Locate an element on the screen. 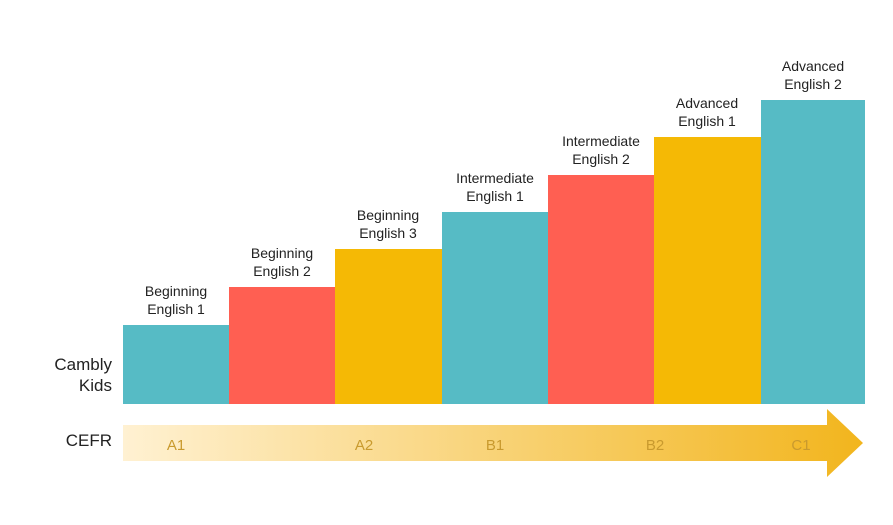 This screenshot has width=893, height=525. step-label-intermediate-english-2: Intermediate English 2 is located at coordinates (601, 150).